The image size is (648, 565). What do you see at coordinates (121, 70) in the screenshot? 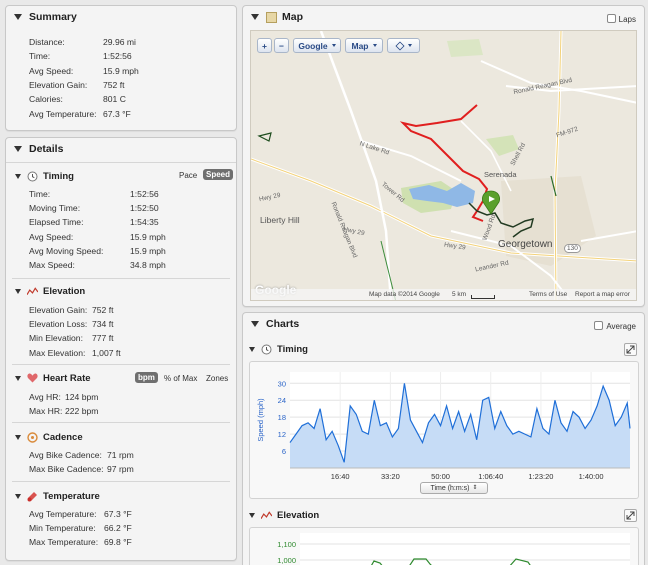
I see `stat-value: 15.9 mph` at bounding box center [121, 70].